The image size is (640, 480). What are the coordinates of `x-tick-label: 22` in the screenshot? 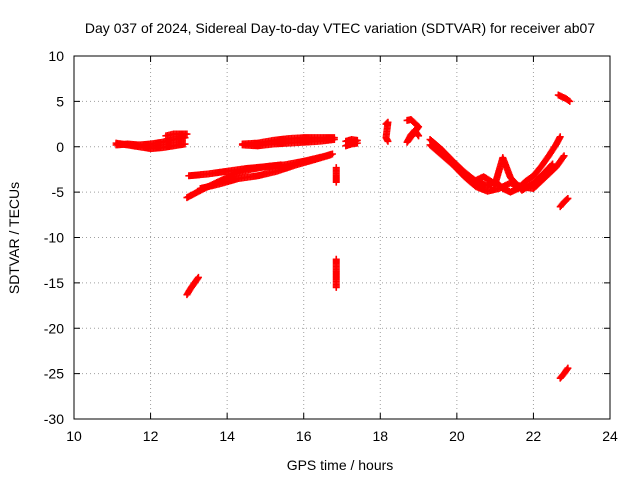 It's located at (534, 436).